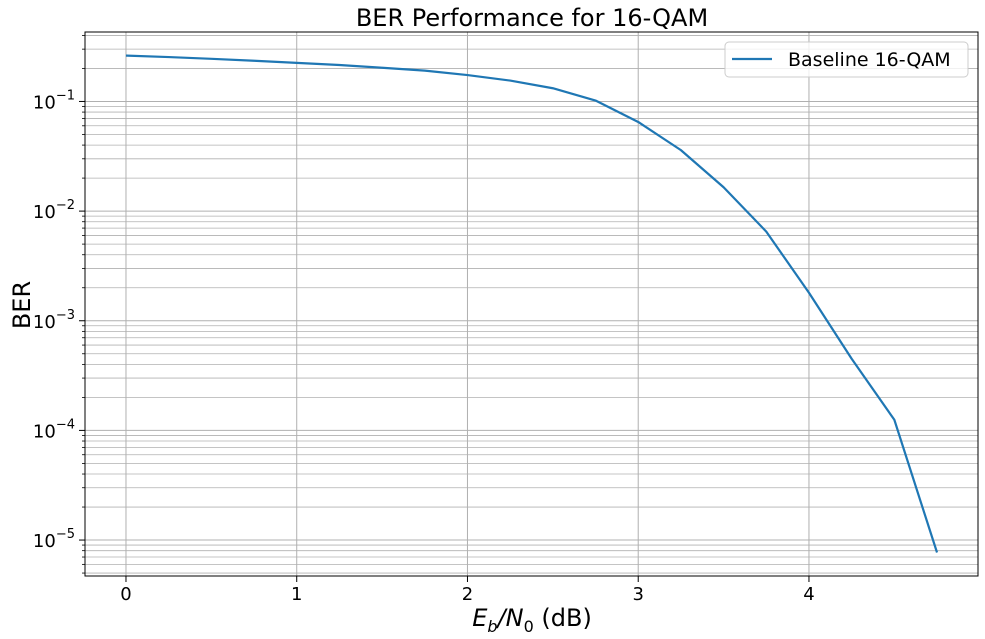 The height and width of the screenshot is (639, 985). I want to click on y-tick-label: 10⁻¹, so click(54, 100).